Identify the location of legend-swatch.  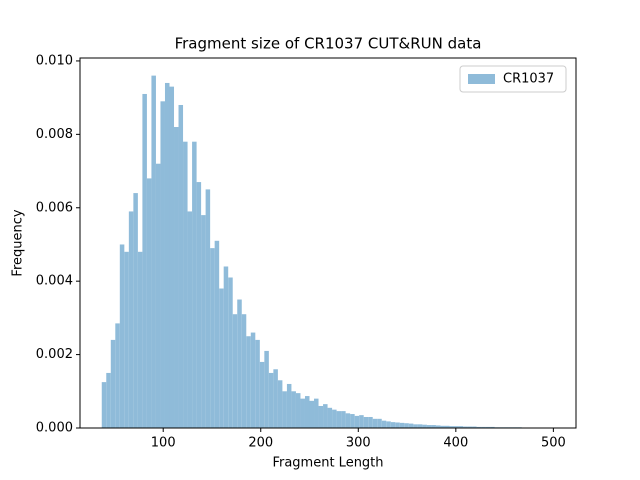
(481, 79).